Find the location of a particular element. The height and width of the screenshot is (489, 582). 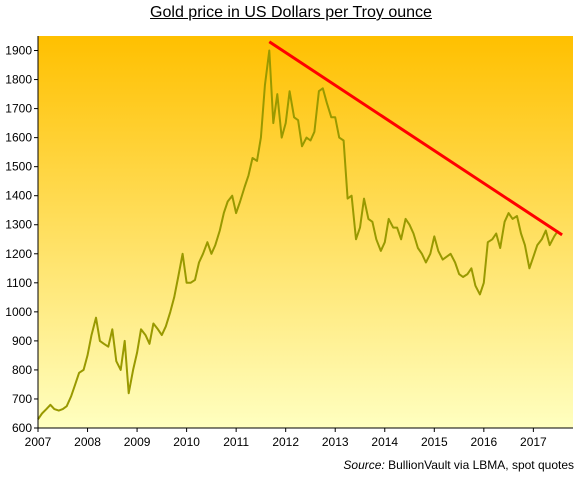

chart-title: Gold price in US Dollars per Troy ounce is located at coordinates (291, 12).